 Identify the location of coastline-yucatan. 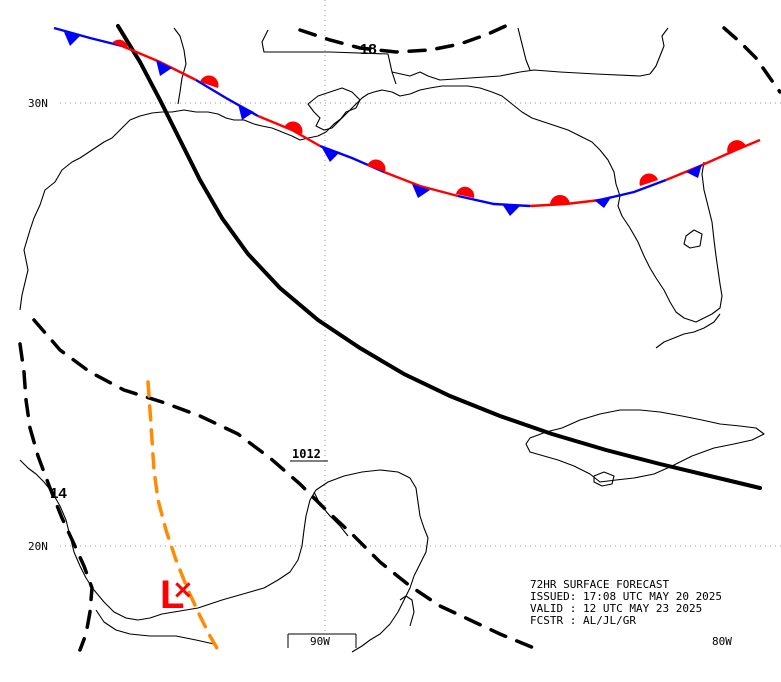
(372, 561).